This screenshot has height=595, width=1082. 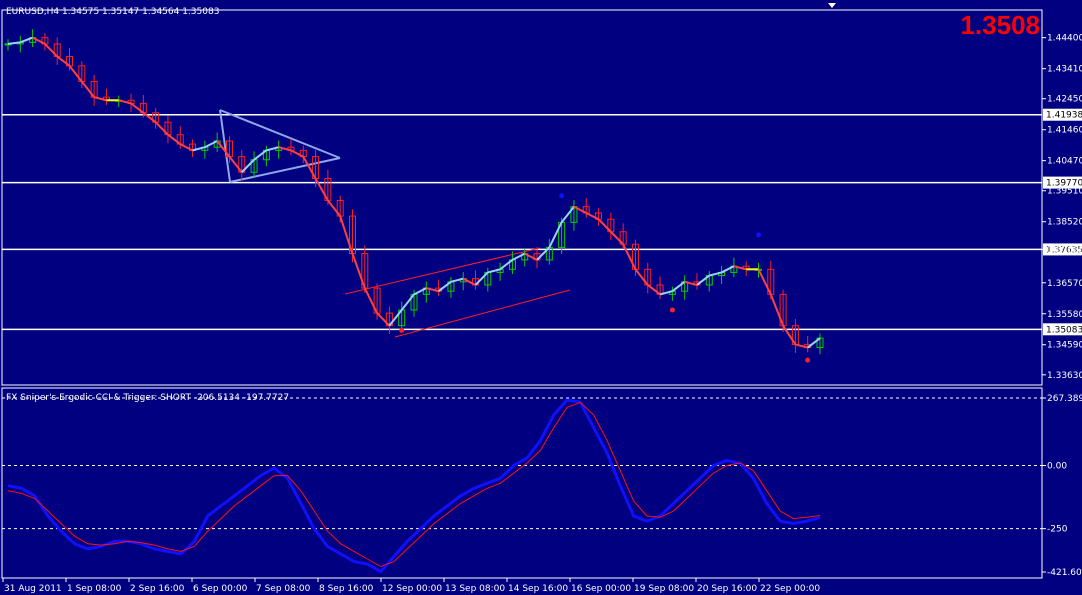 I want to click on price-tick-label: 1.36570, so click(x=1064, y=284).